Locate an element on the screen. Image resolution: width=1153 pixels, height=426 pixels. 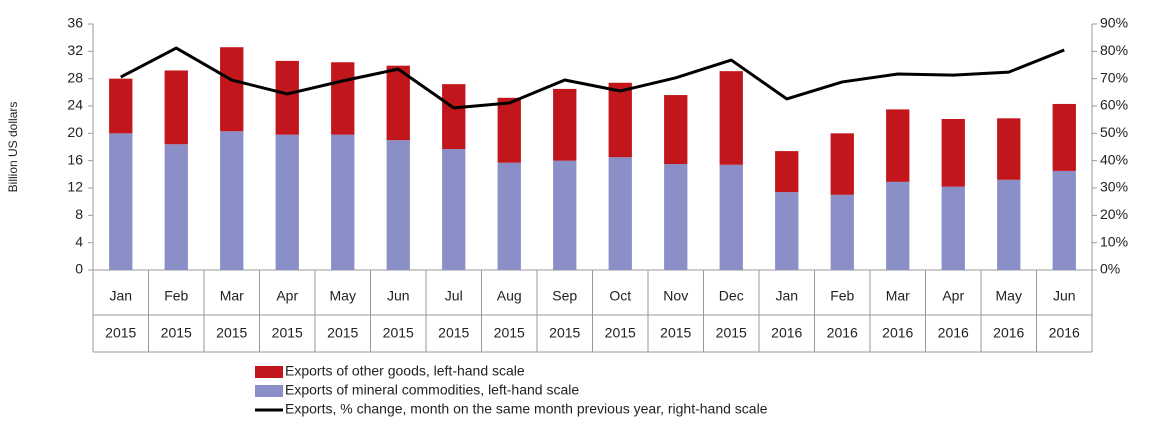
x-tick-label: Dec is located at coordinates (731, 296).